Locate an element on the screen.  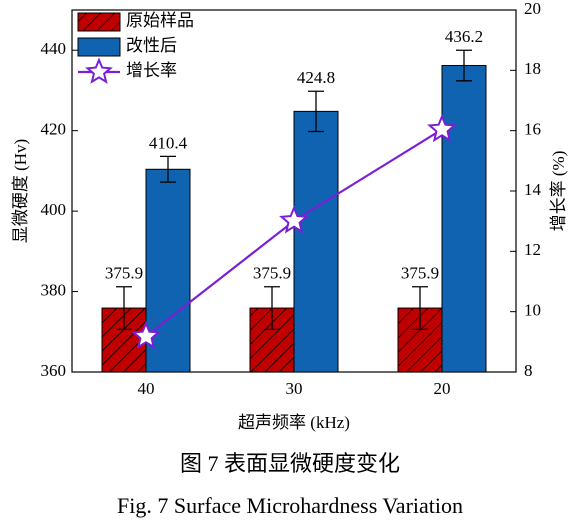
y-axis-label: 显微硬度 (Hv) is located at coordinates (20, 191).